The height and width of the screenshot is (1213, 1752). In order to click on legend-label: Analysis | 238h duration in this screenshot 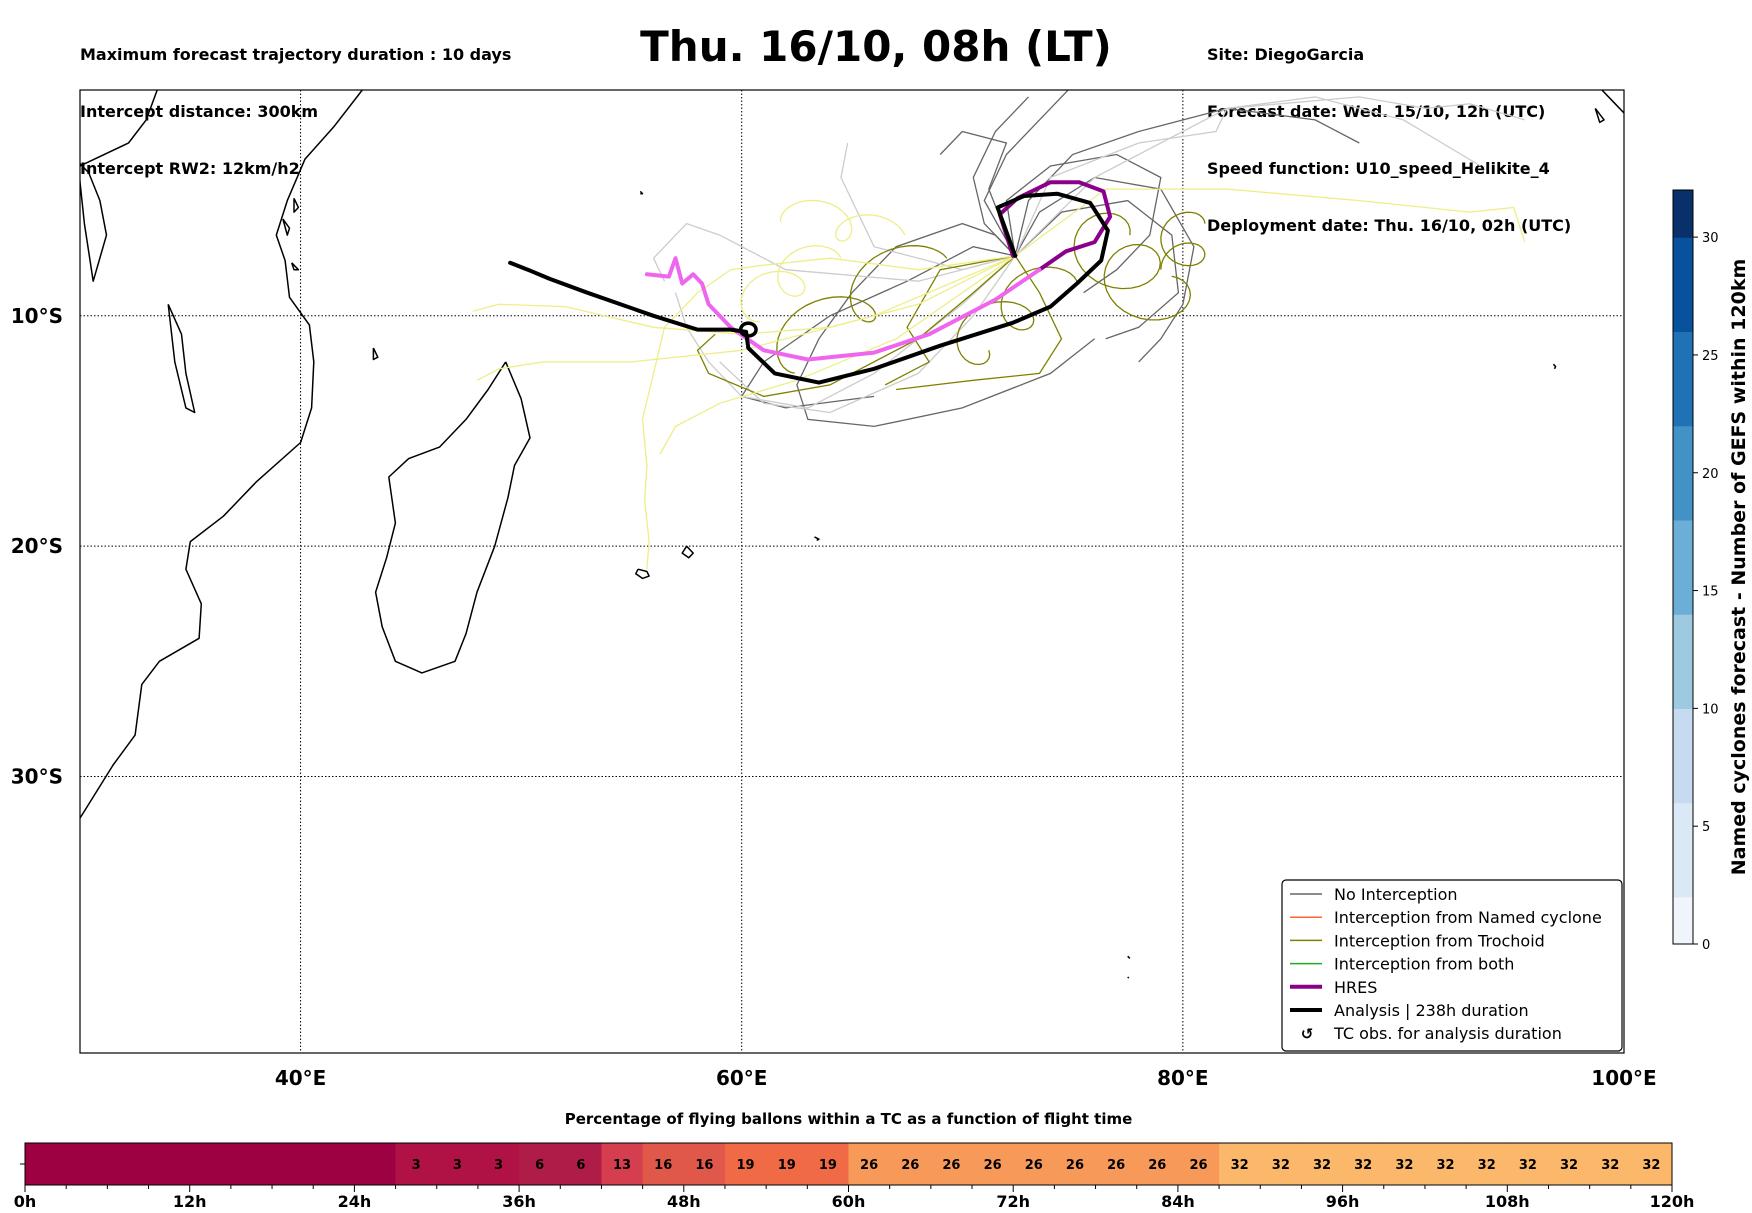, I will do `click(1431, 1010)`.